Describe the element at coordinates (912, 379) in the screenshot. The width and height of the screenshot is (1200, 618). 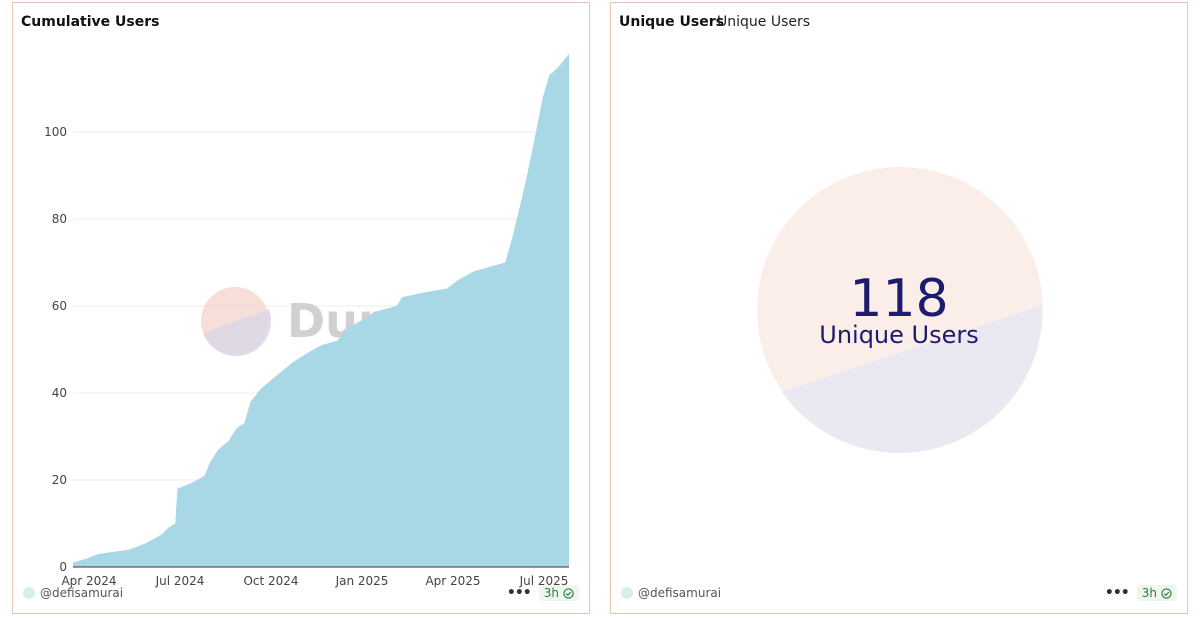
I see `counter-circle-shade` at that location.